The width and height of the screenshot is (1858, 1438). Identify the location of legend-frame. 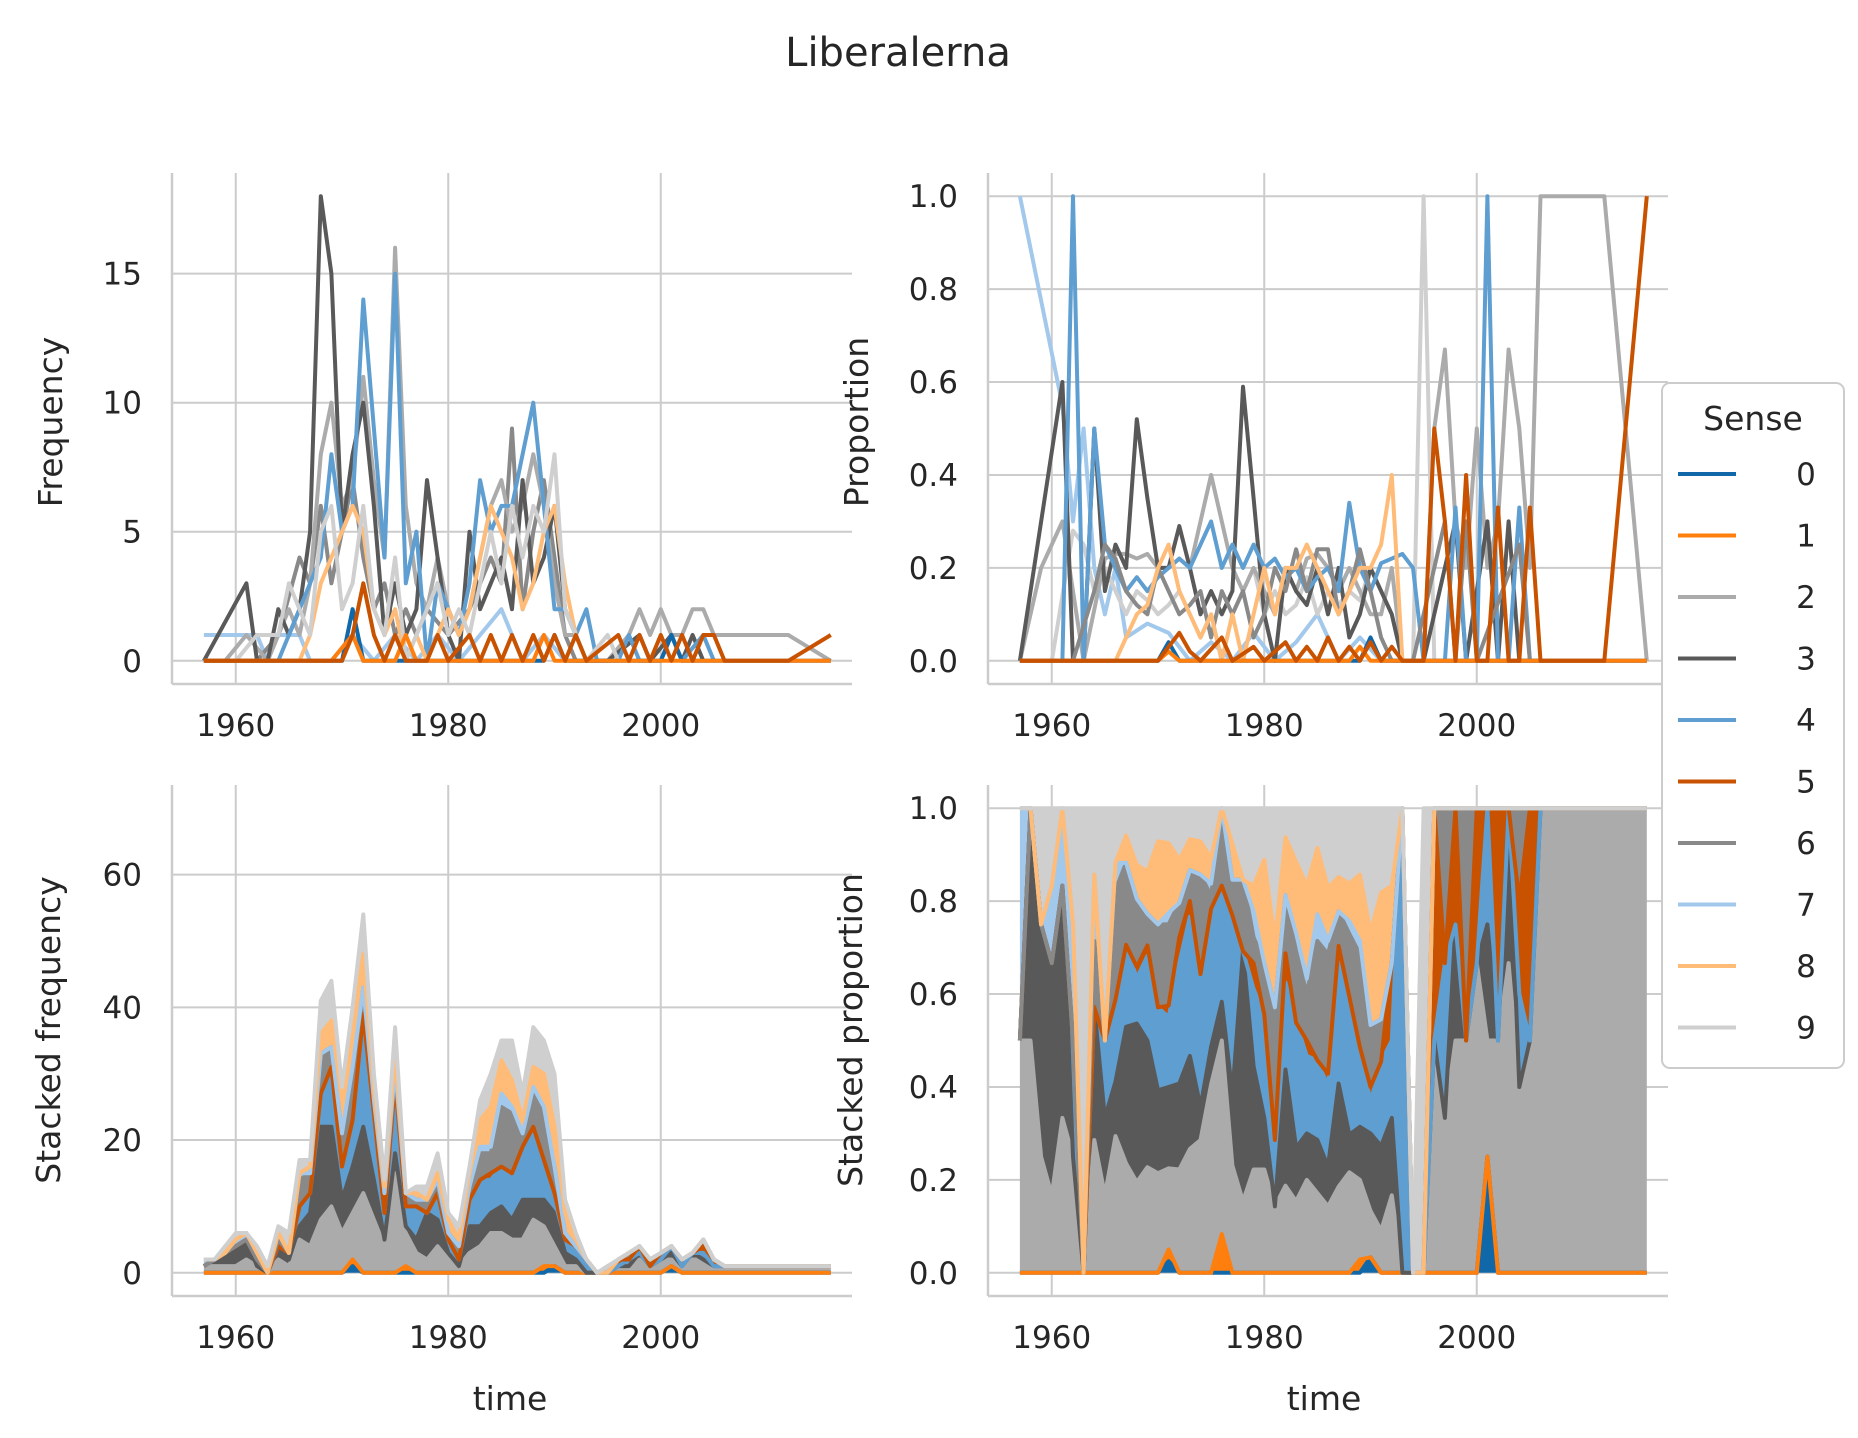
(1753, 725).